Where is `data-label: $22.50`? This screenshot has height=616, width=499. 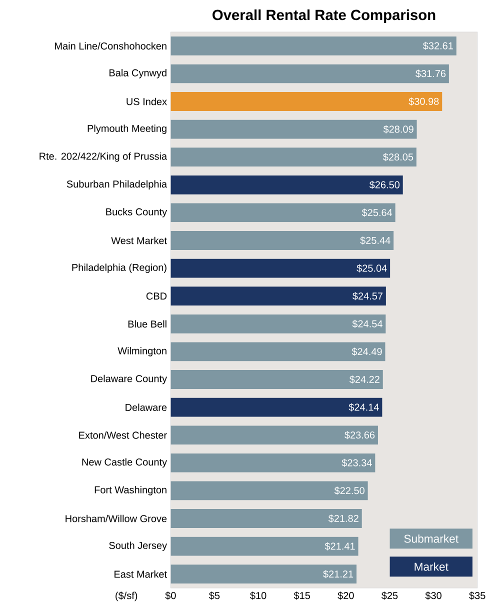
data-label: $22.50 is located at coordinates (349, 490).